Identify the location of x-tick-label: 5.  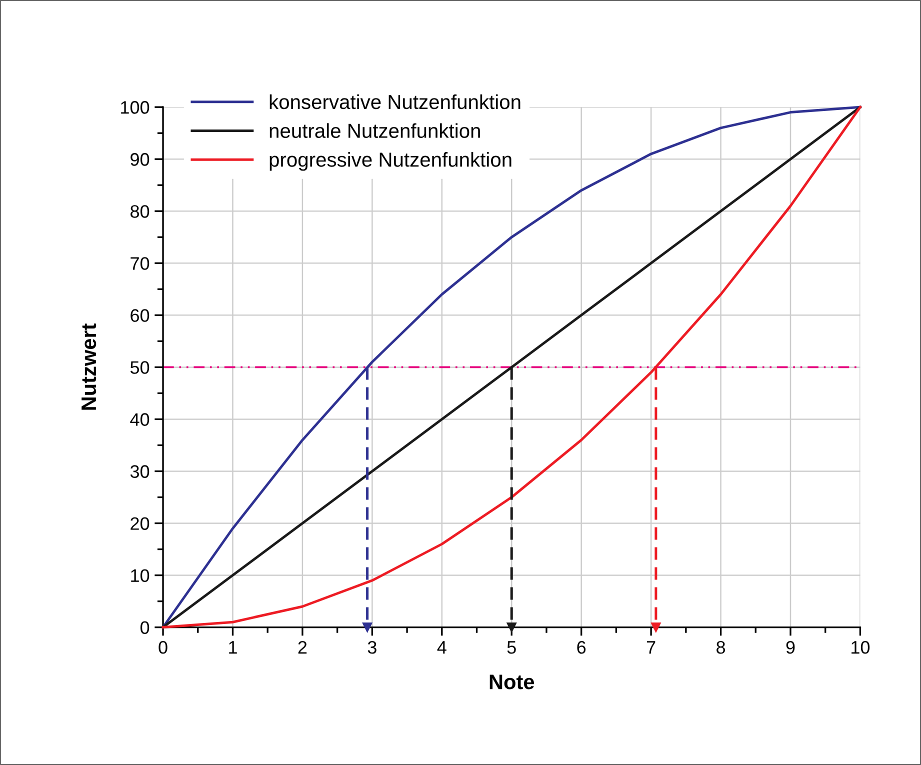
(511, 647).